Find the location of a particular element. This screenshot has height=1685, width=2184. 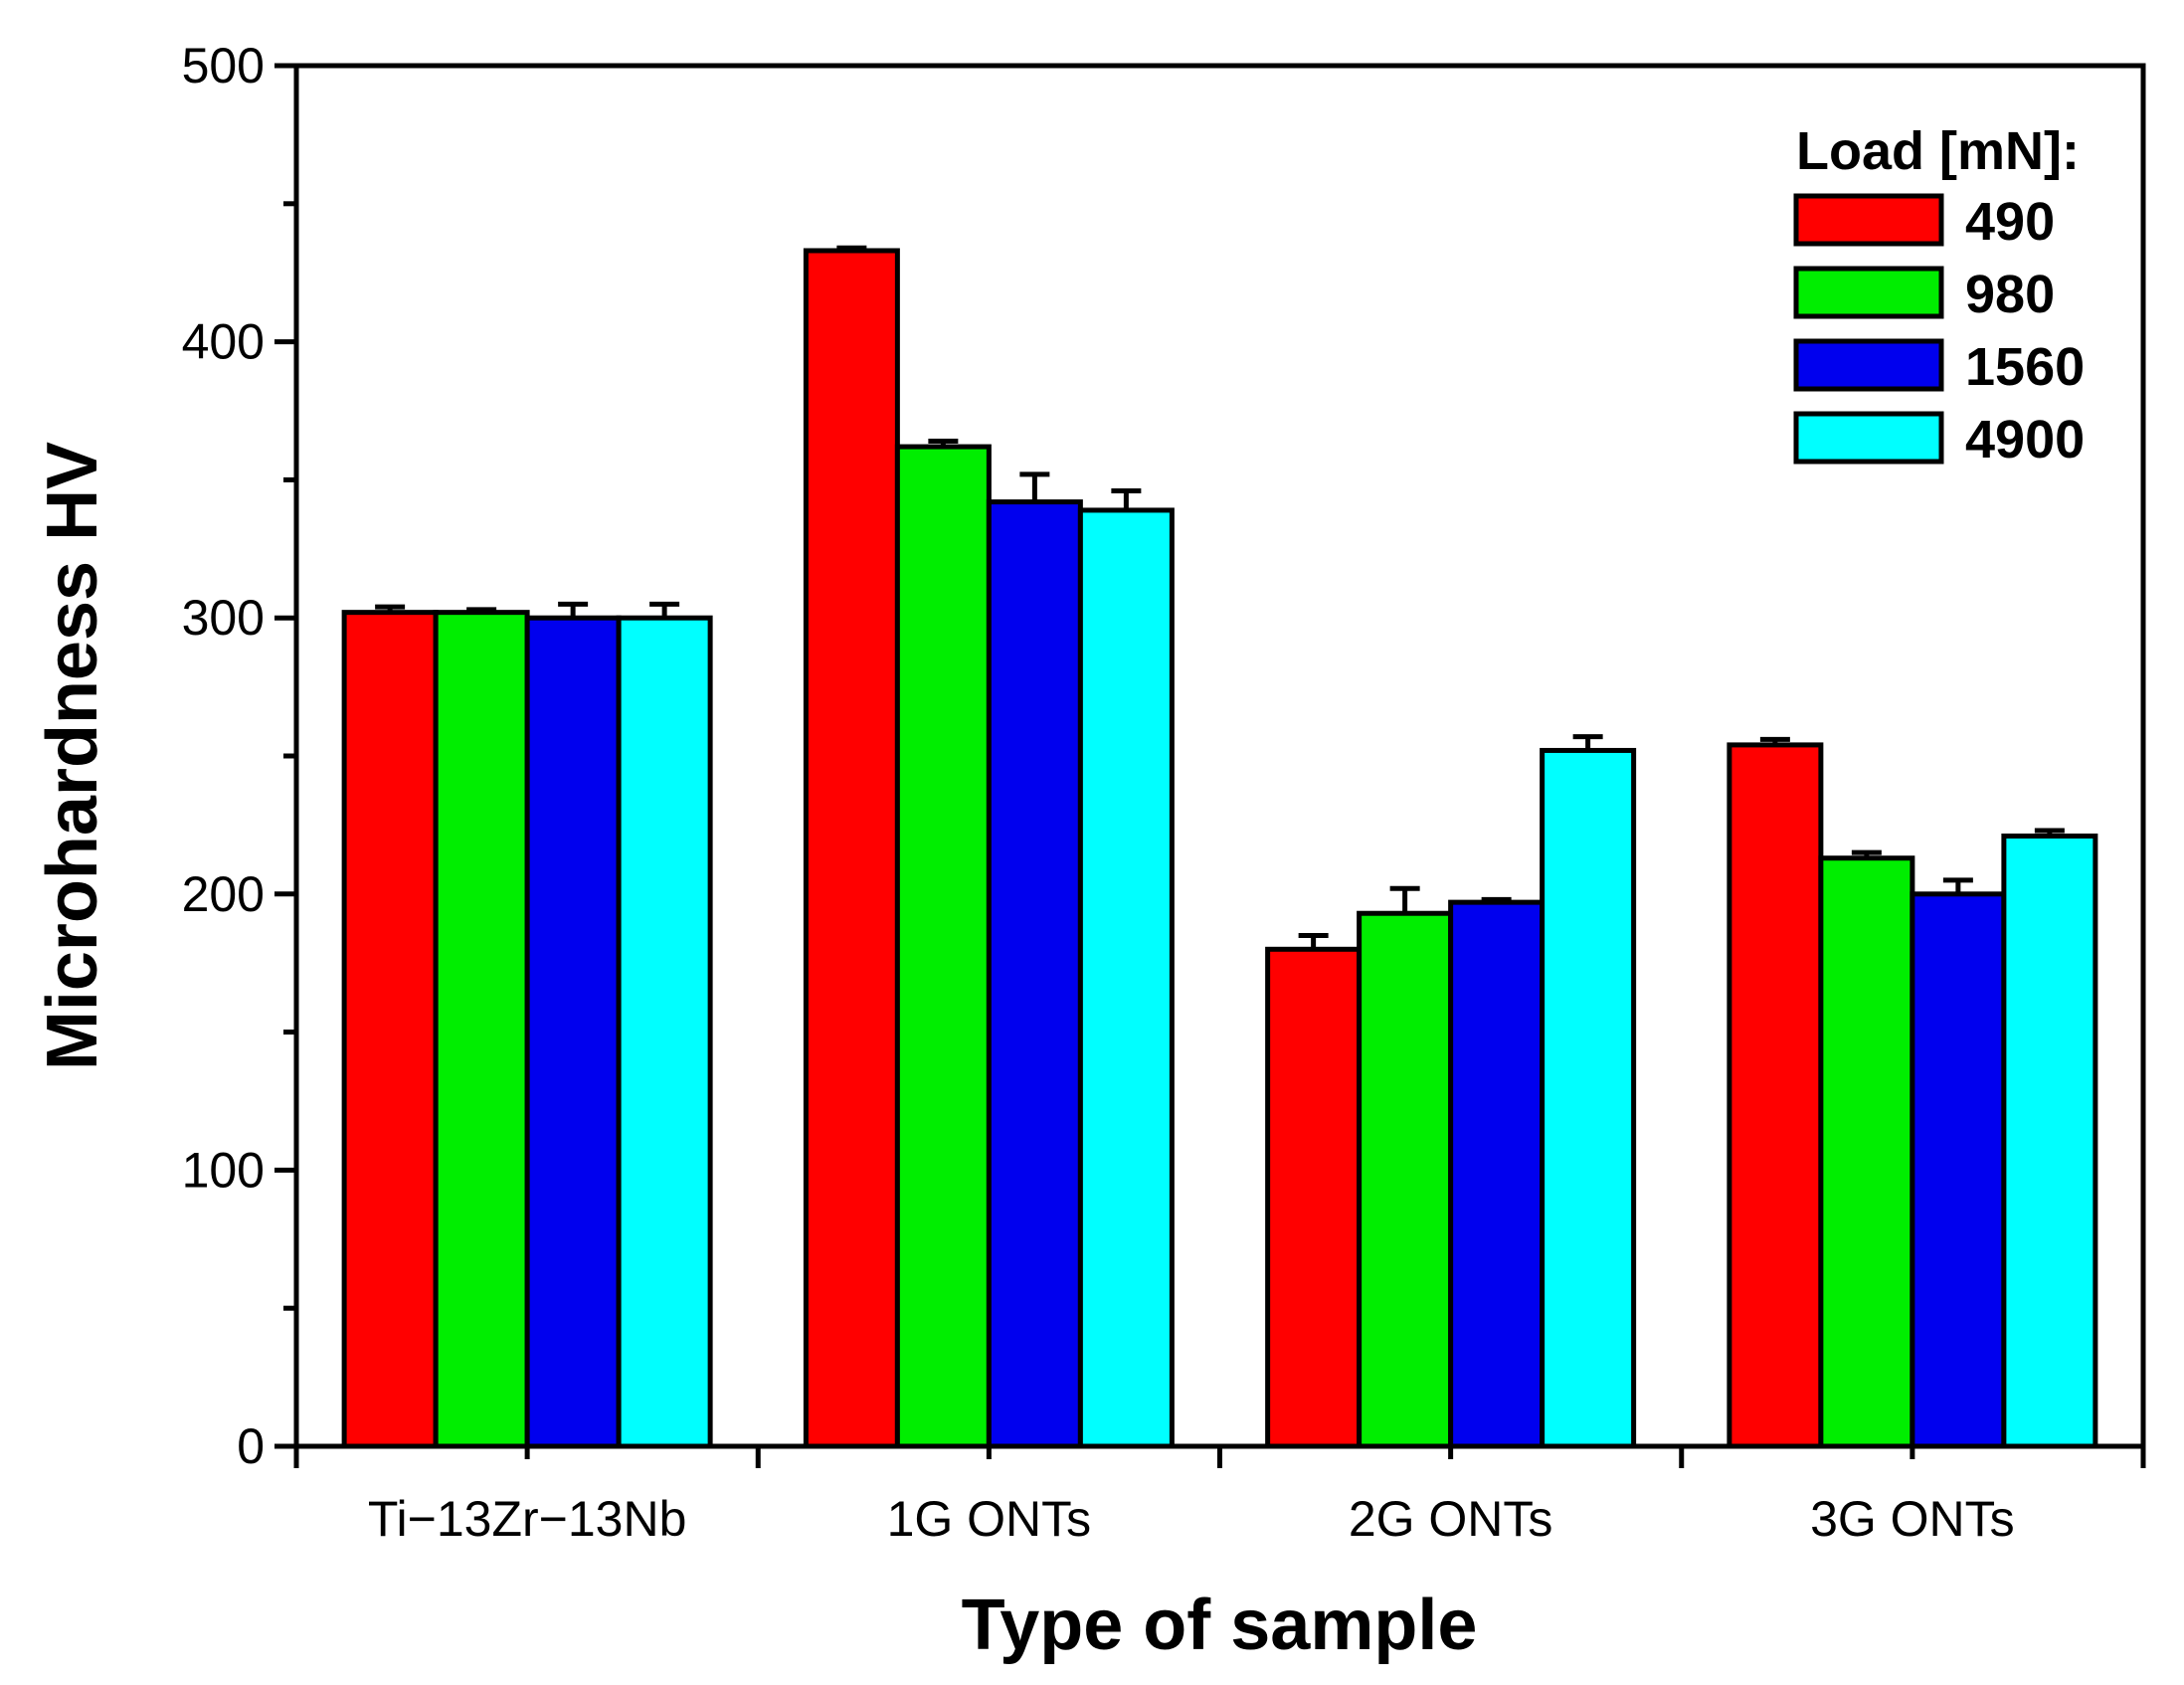

x-tick-label: 3G ONTs is located at coordinates (1912, 1519).